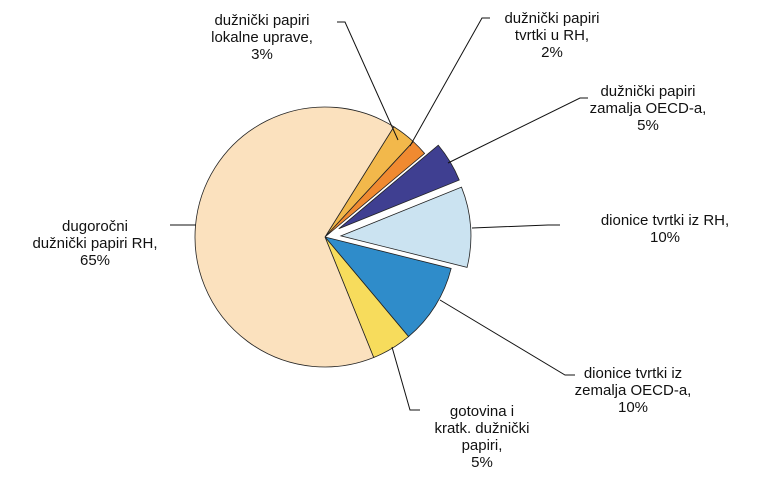  I want to click on label-line: kratk. dužnički, so click(481, 428).